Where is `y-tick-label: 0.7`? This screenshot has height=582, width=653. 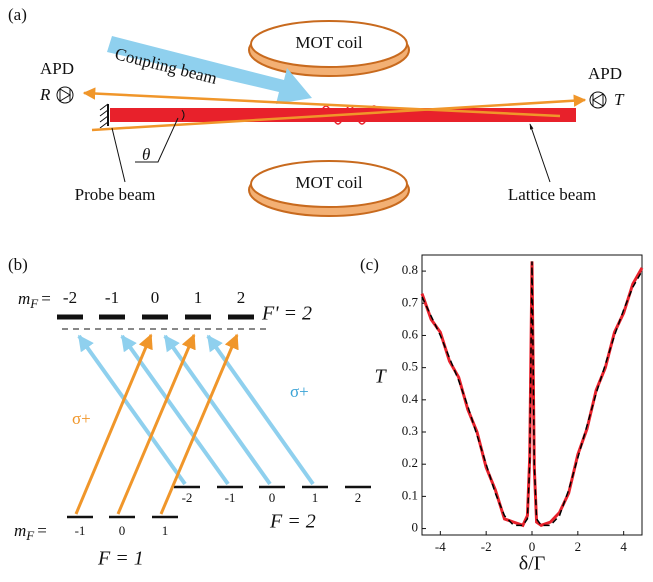
y-tick-label: 0.7 is located at coordinates (410, 301).